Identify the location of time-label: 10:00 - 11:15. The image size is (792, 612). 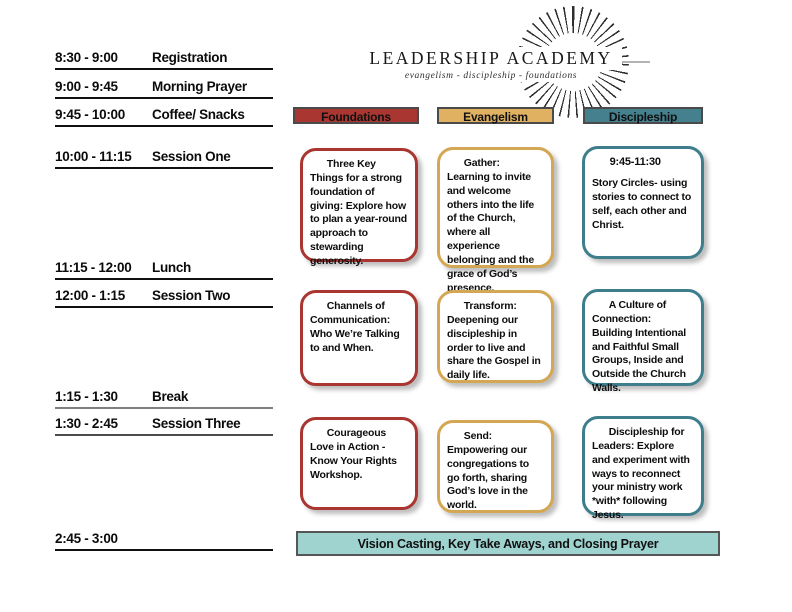
(93, 156).